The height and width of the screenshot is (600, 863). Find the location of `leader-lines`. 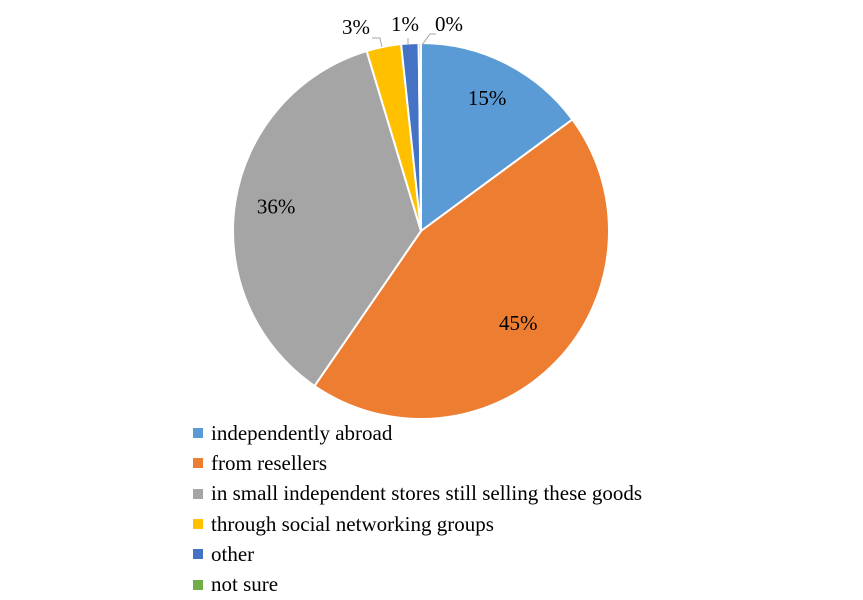

leader-lines is located at coordinates (404, 40).